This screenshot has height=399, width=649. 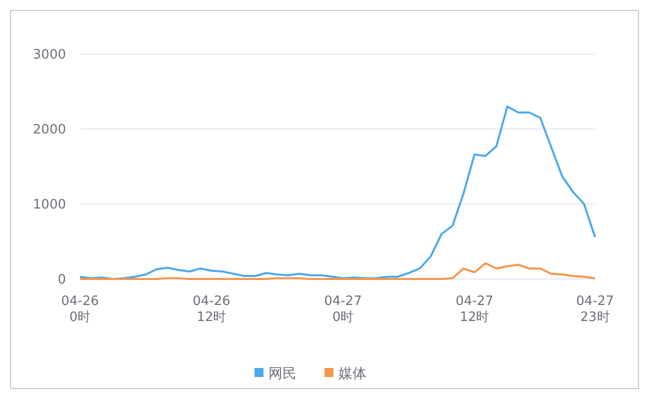 I want to click on legend-label: 网民, so click(x=282, y=374).